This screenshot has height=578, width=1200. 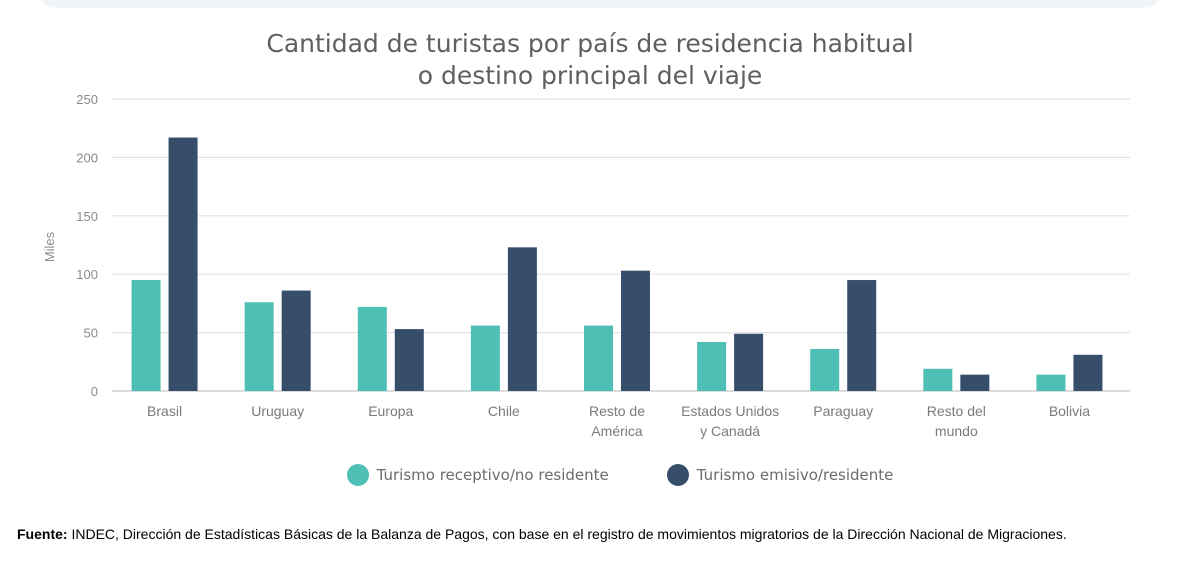 I want to click on legend-swatch-receptivo, so click(x=357, y=475).